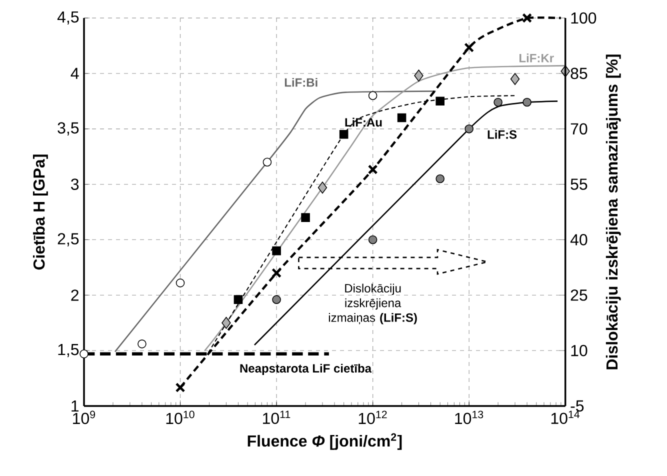 The image size is (667, 476). Describe the element at coordinates (74, 73) in the screenshot. I see `y-tick-label: 4` at that location.